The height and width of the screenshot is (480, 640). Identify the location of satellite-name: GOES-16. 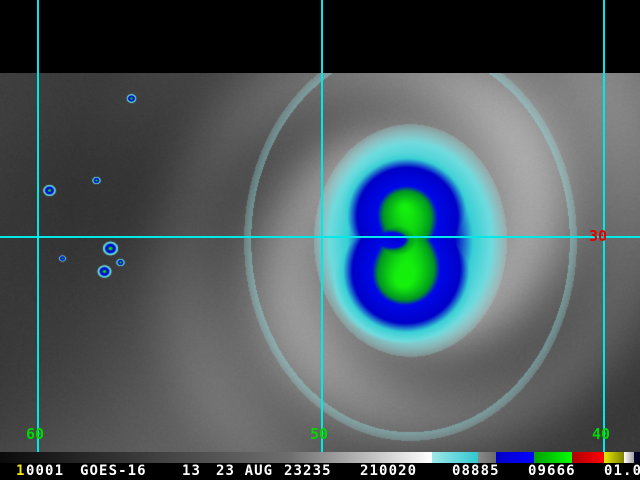
(113, 471).